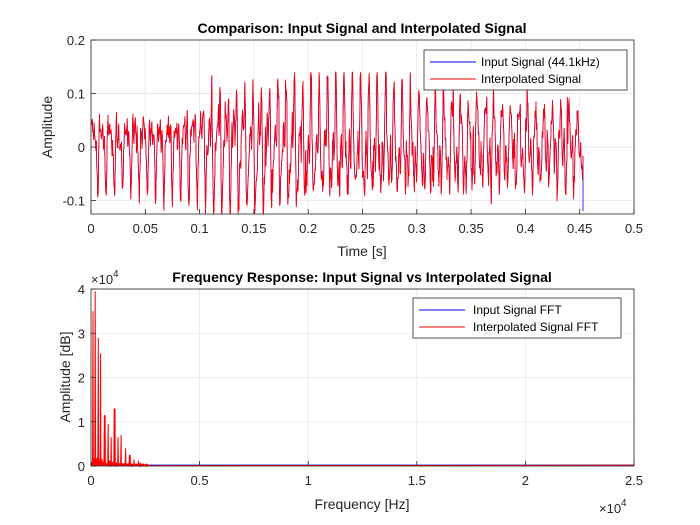 The width and height of the screenshot is (700, 525). I want to click on time-plot-y-tick-label: 0, so click(81, 147).